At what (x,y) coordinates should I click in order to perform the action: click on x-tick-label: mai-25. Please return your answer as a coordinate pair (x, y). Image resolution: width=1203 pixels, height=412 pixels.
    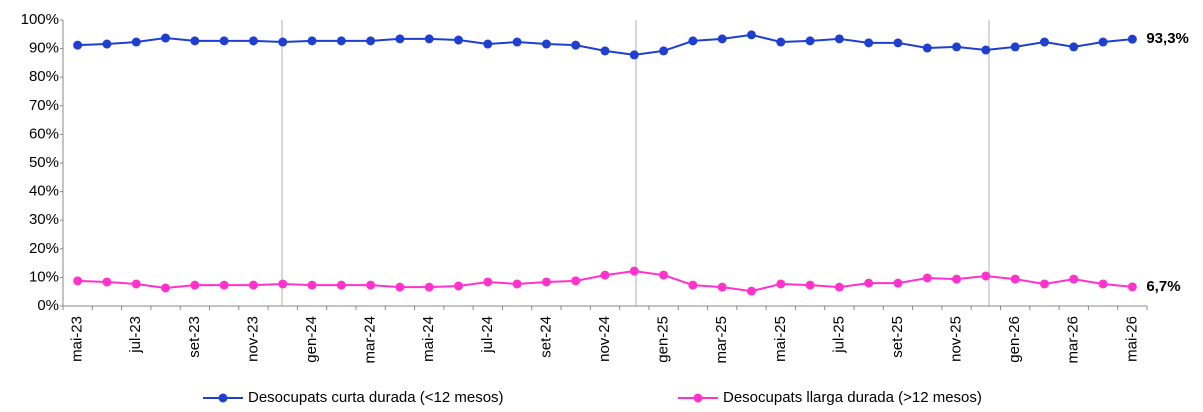
    Looking at the image, I should click on (780, 339).